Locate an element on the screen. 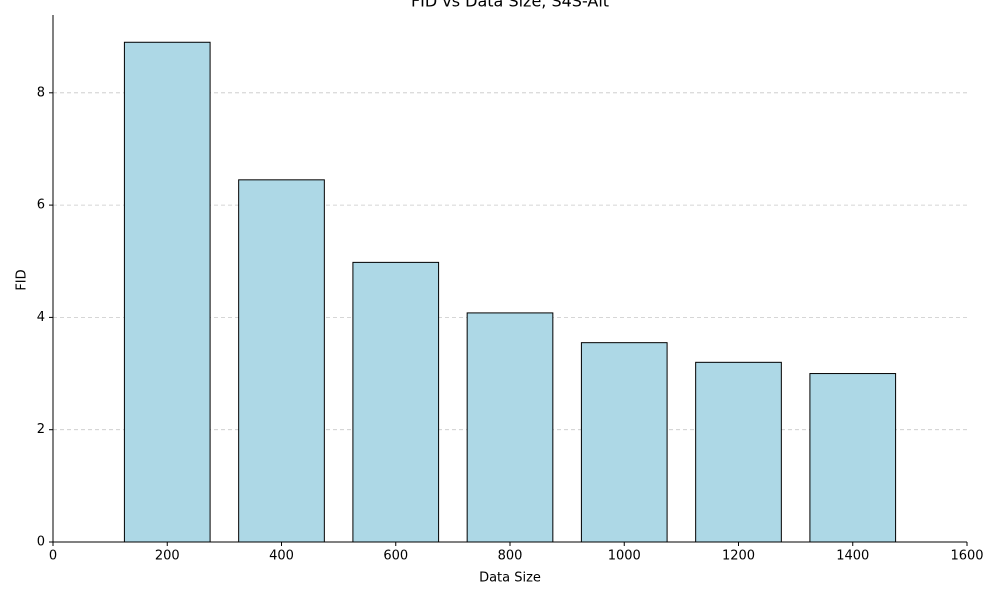 Image resolution: width=1000 pixels, height=600 pixels. y-tick-label: 2 is located at coordinates (41, 429).